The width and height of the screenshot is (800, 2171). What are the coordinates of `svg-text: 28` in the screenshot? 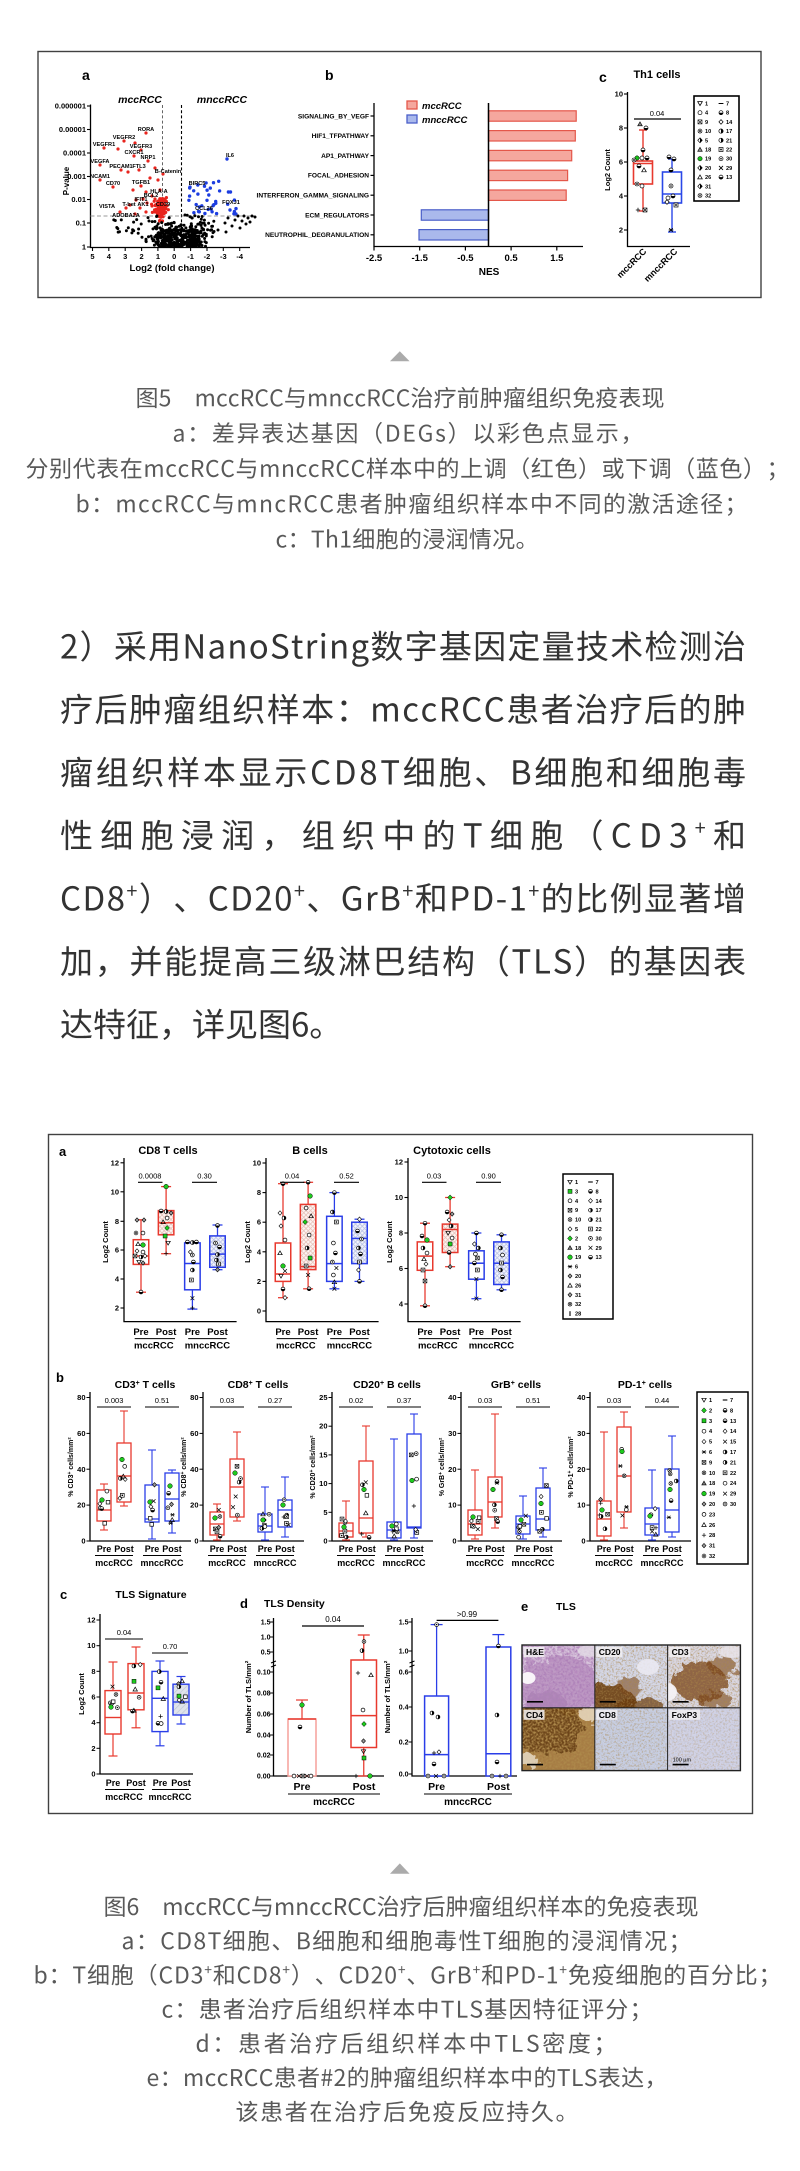 It's located at (578, 1315).